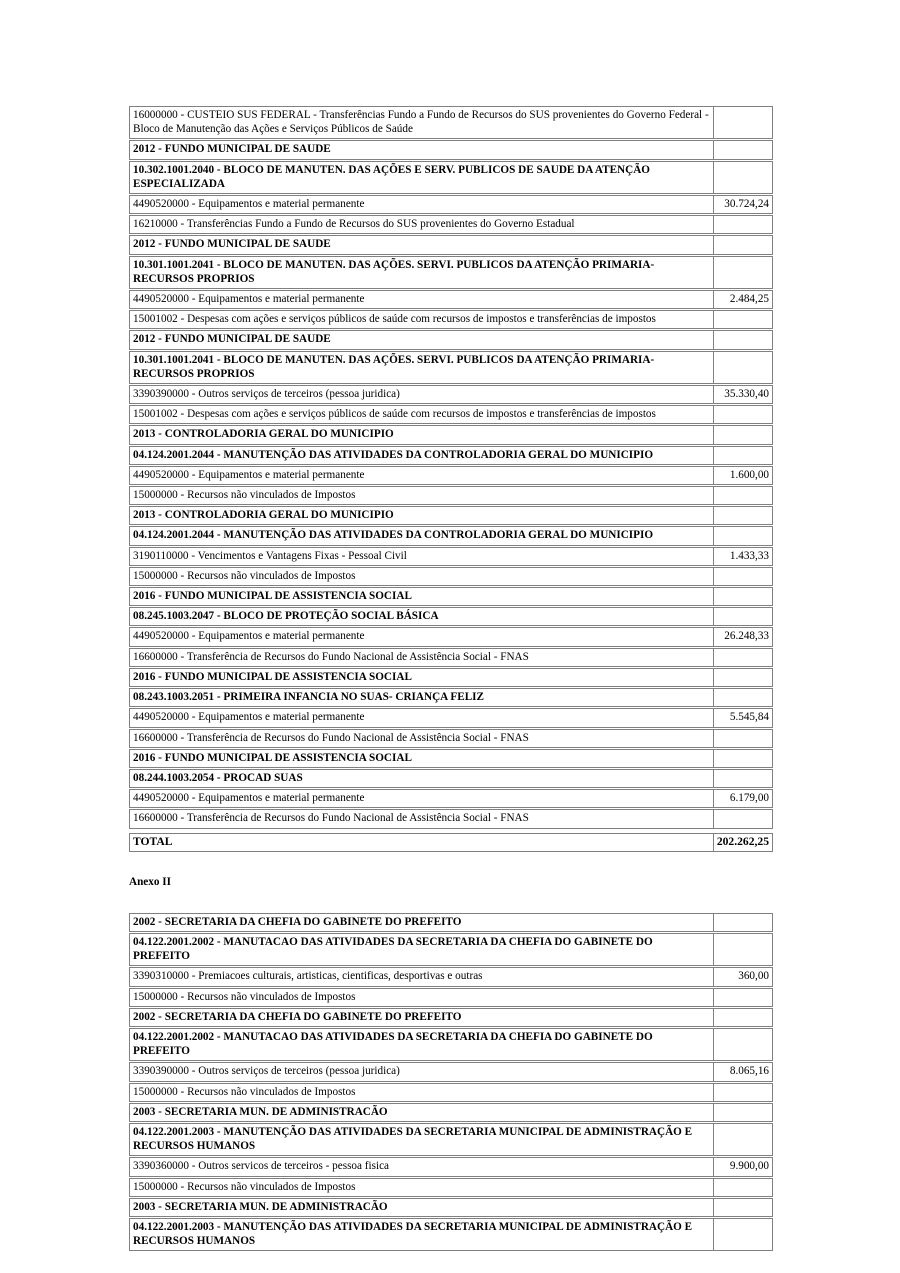 This screenshot has width=900, height=1273. I want to click on spacer, so click(451, 901).